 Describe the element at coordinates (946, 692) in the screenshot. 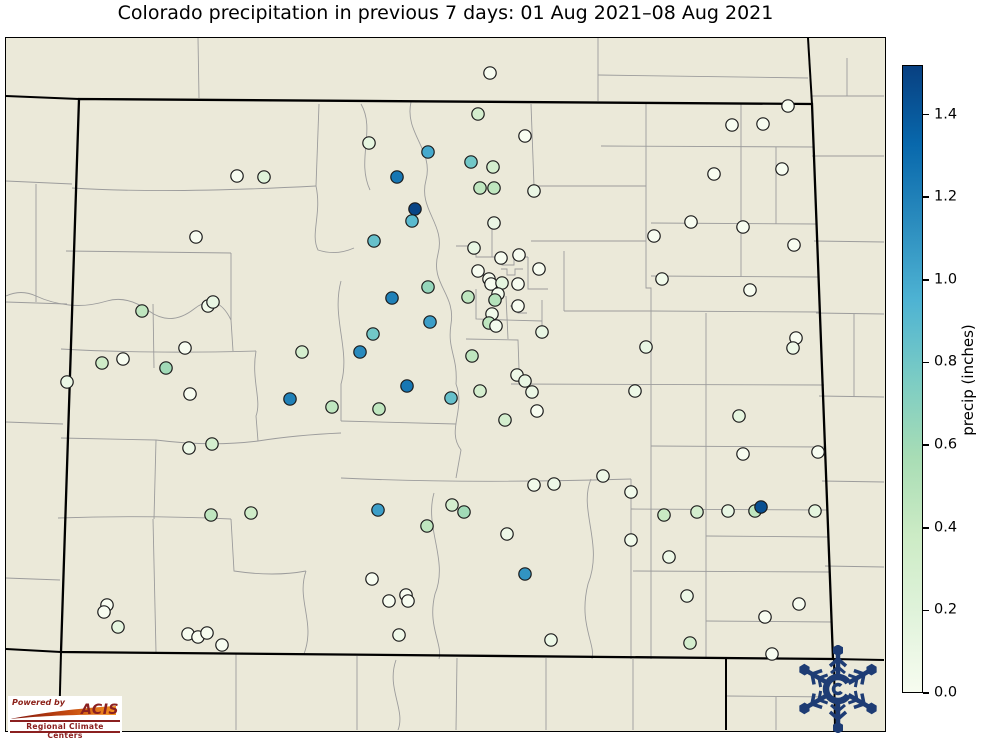

I see `colorbar-tick-label: 0.0` at that location.